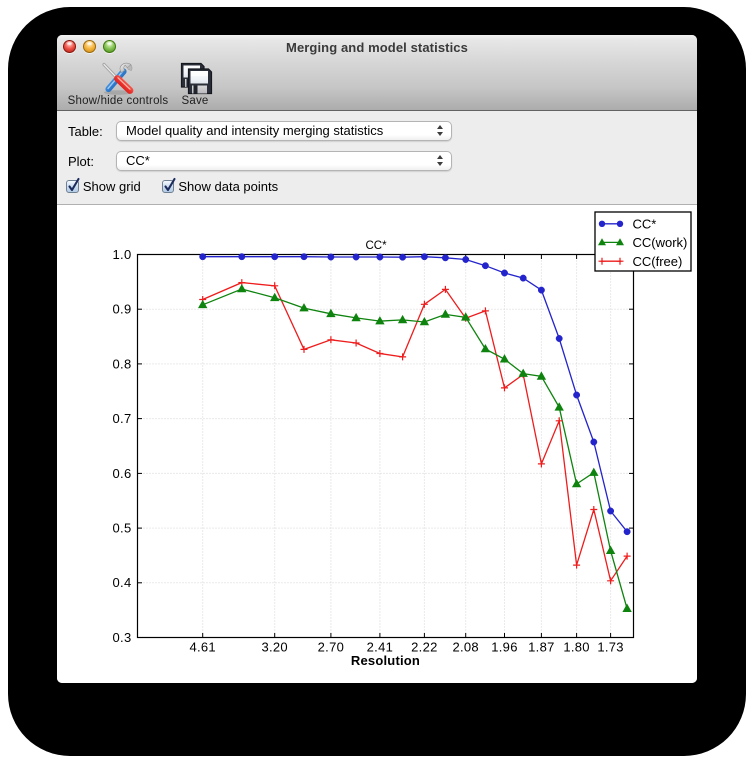  Describe the element at coordinates (465, 647) in the screenshot. I see `svg-text: 2.08` at that location.